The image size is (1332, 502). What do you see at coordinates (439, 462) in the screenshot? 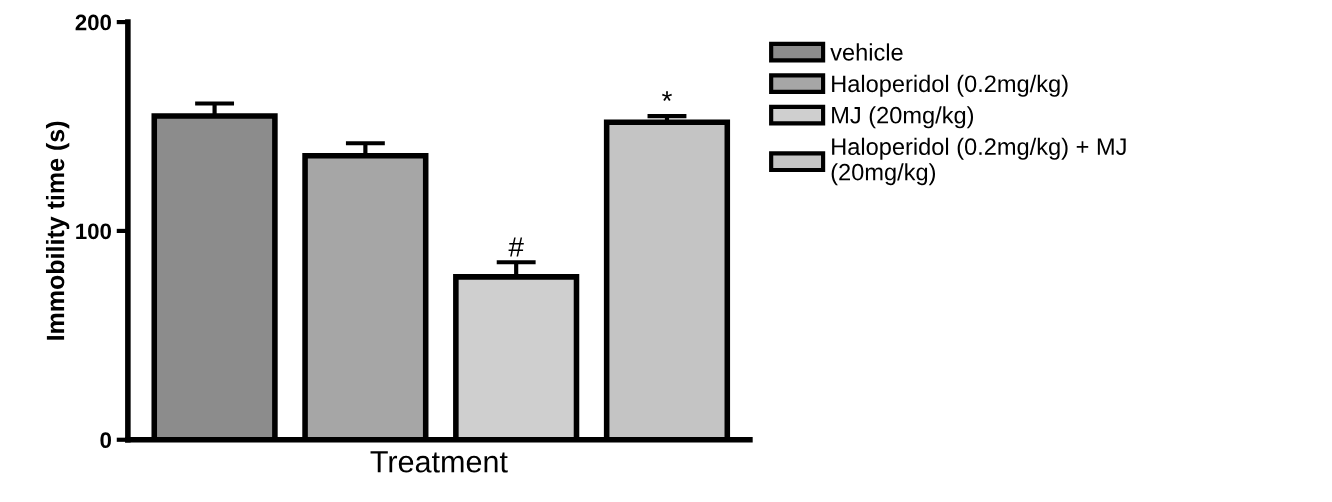
I see `x-axis-title: Treatment` at bounding box center [439, 462].